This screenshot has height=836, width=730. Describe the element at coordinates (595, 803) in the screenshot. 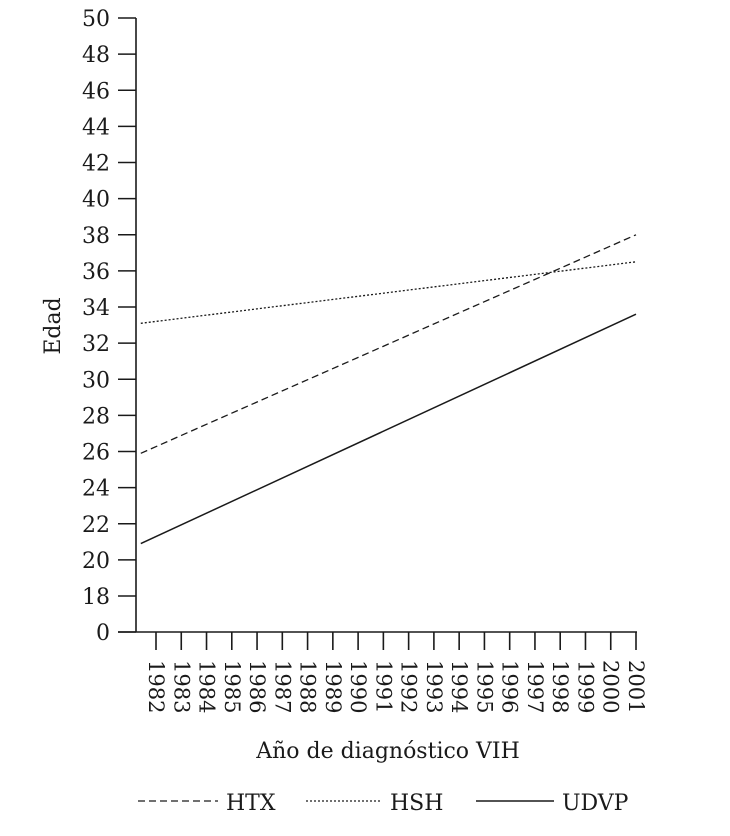

I see `legend-label-udvp: UDVP` at that location.